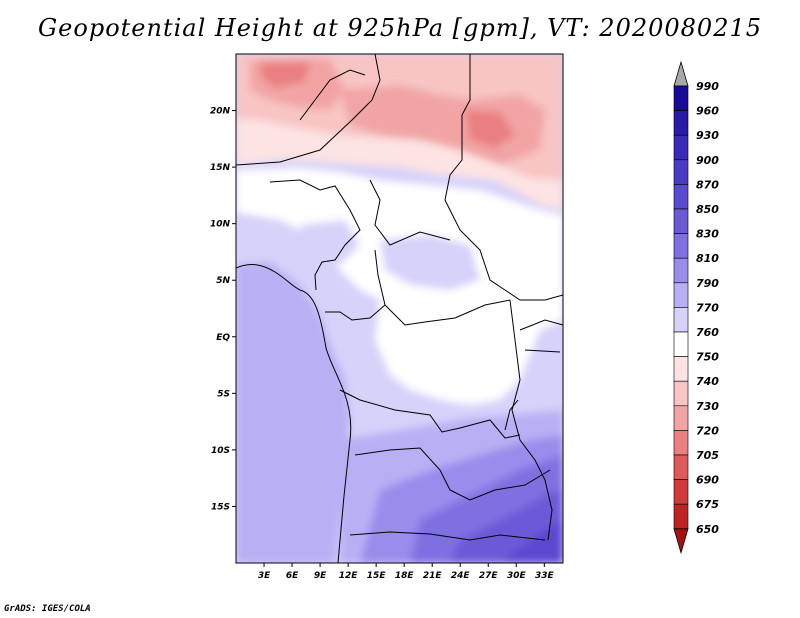  I want to click on lon-tick-label: 18E, so click(405, 576).